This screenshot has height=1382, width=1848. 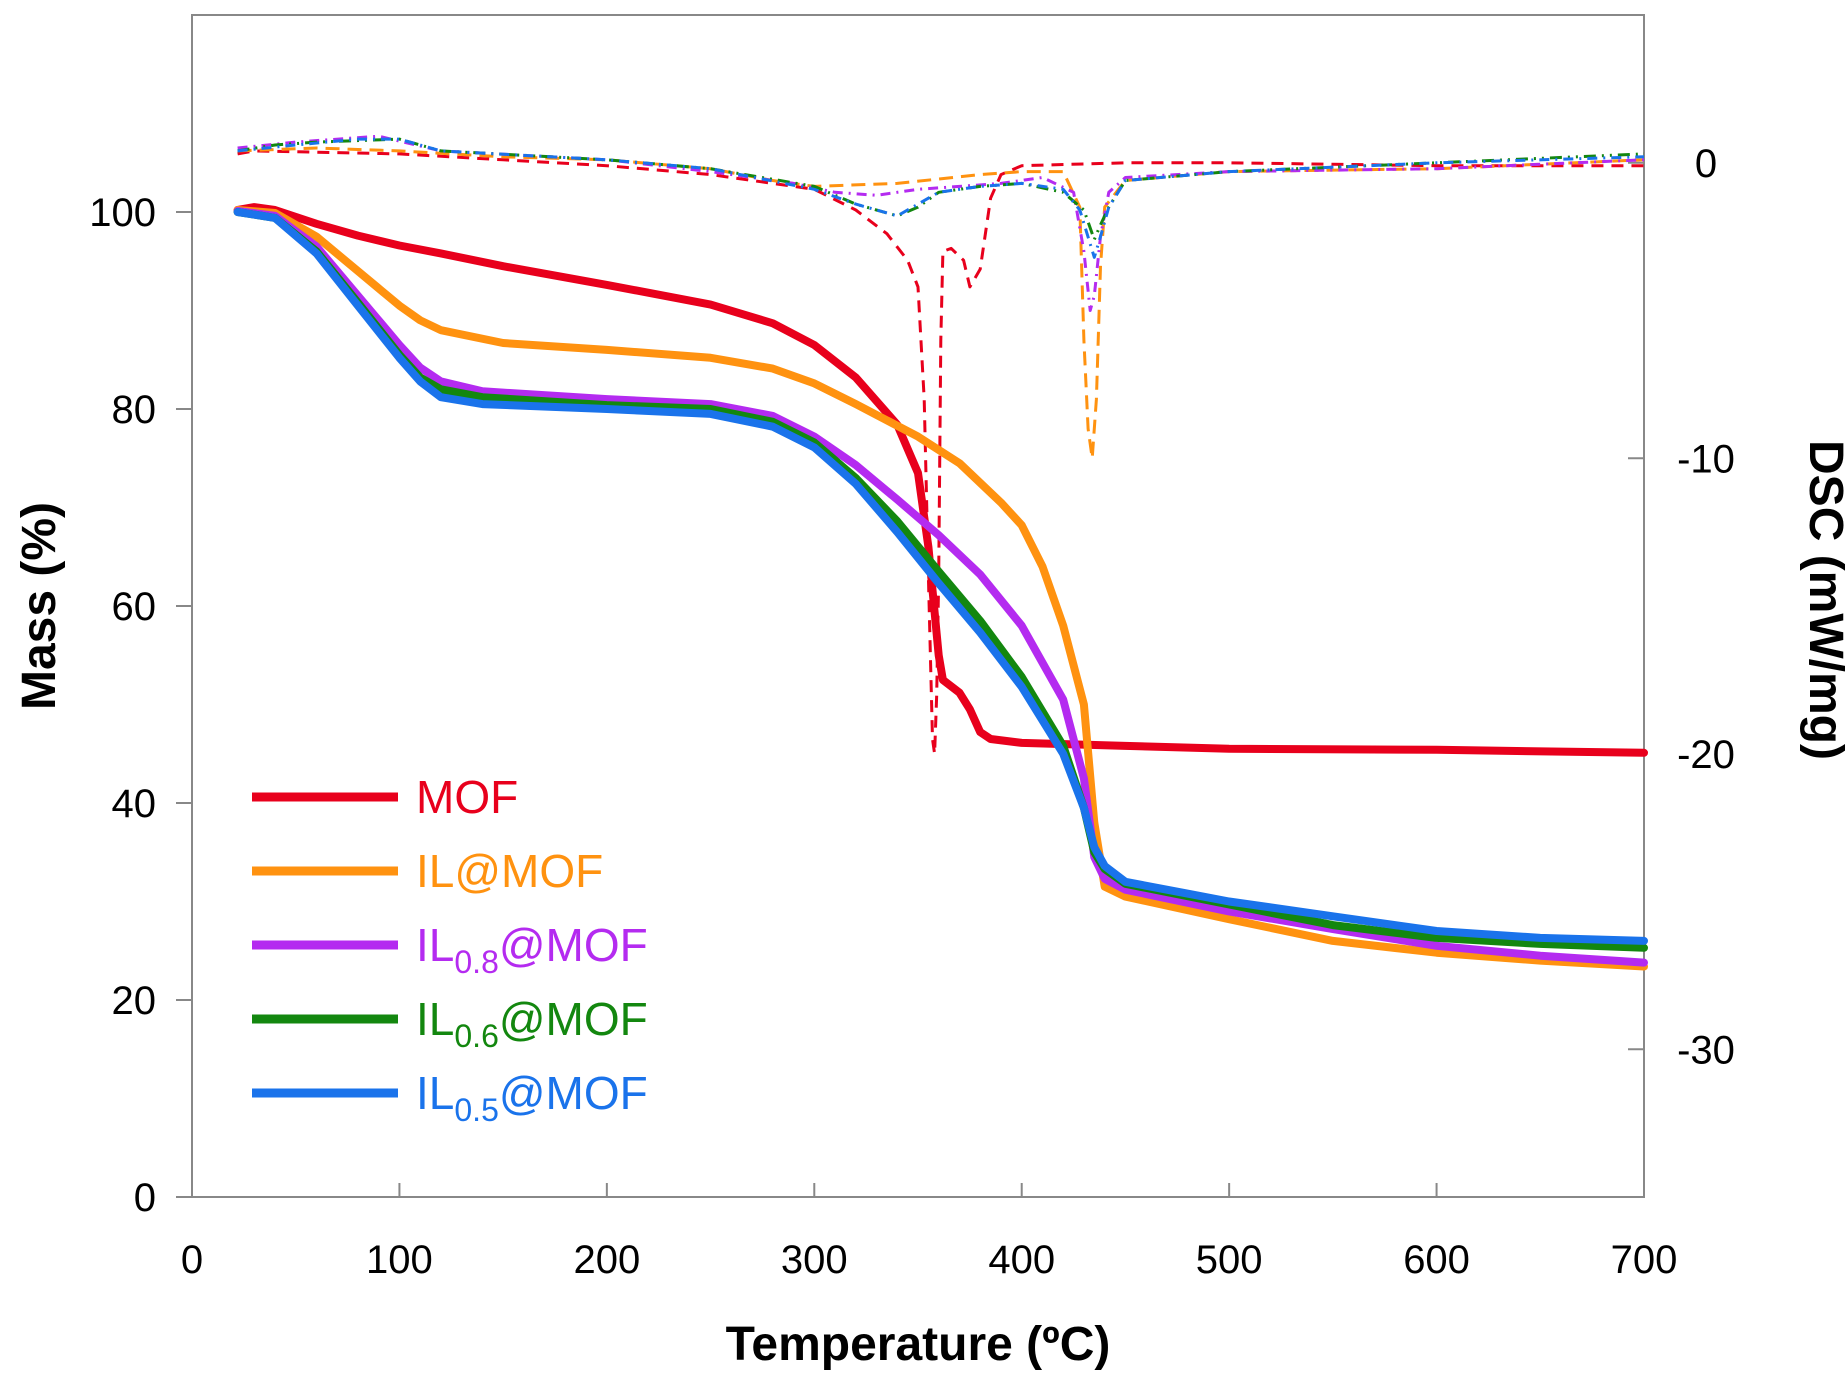 I want to click on x-tick-label: 100, so click(x=399, y=1260).